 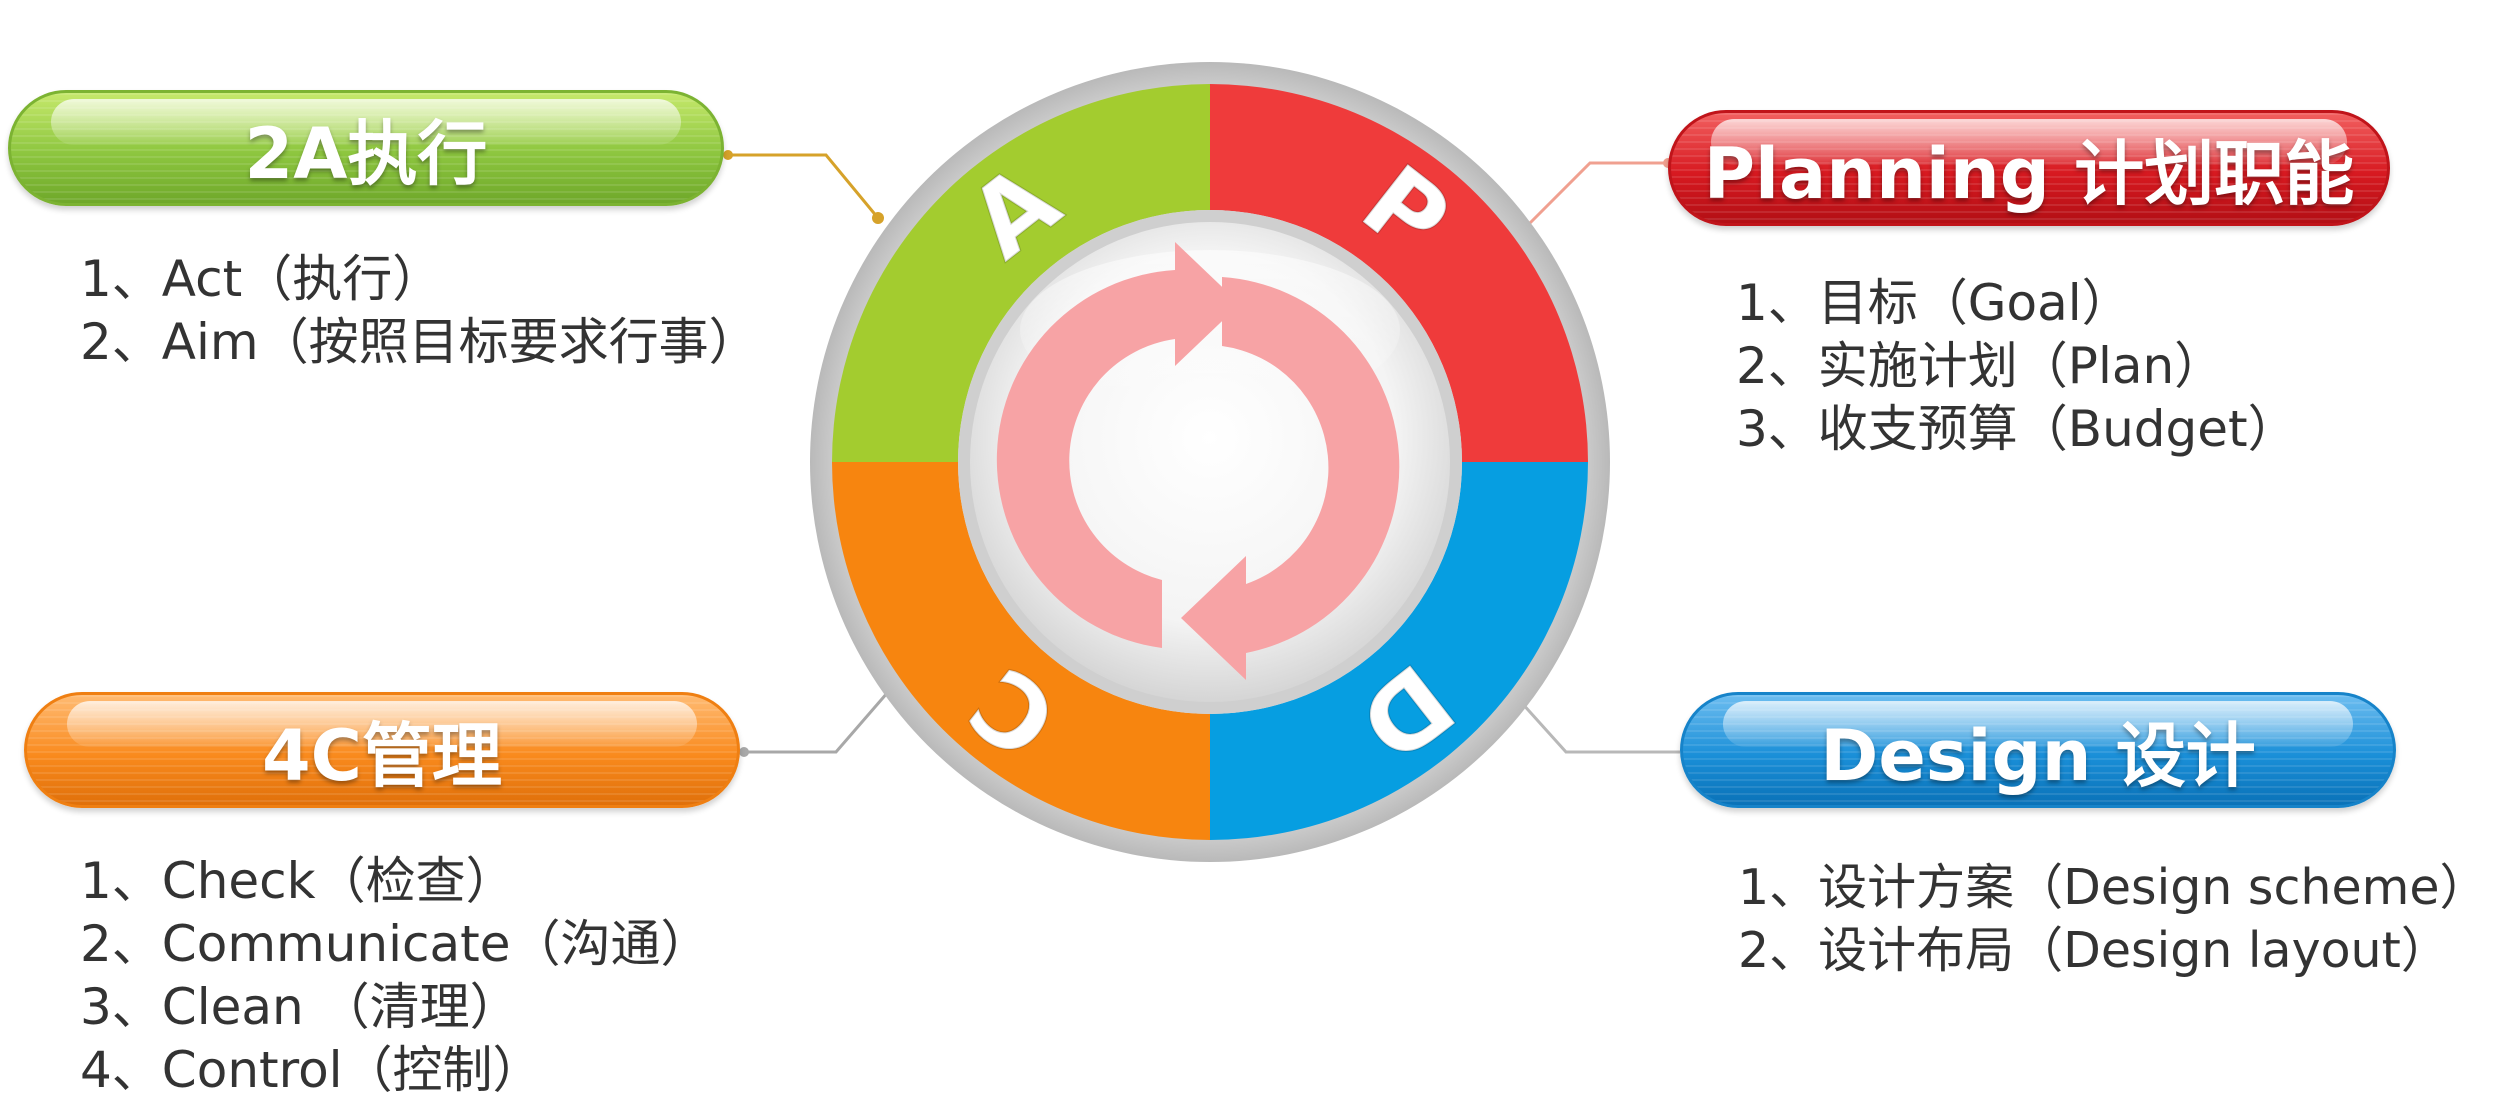 I want to click on connector-act, so click(x=804, y=186).